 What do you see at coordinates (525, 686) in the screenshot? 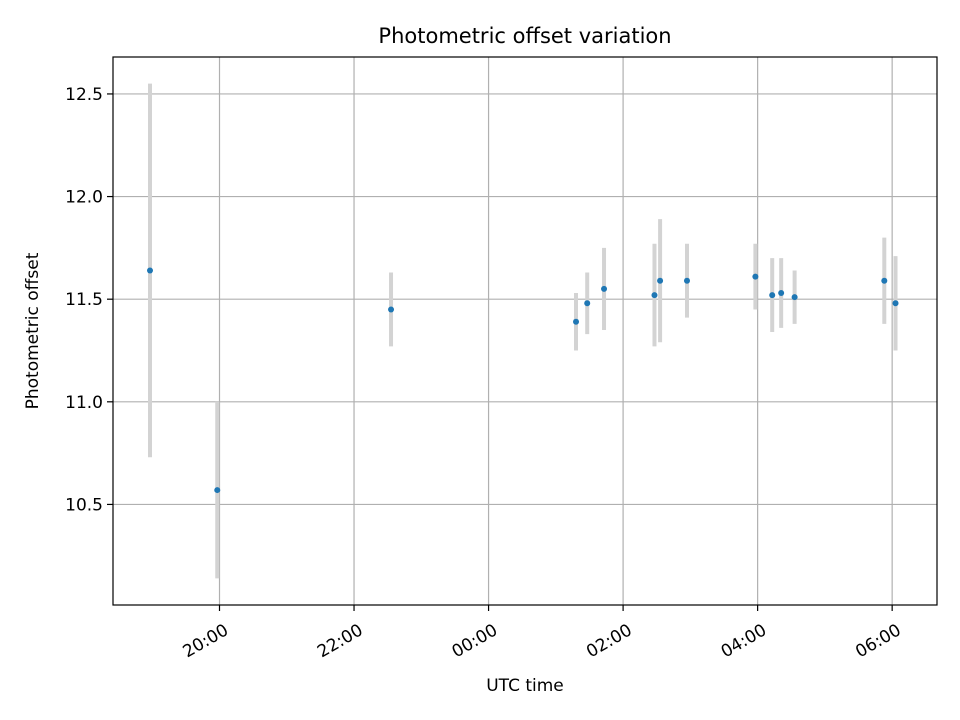
I see `x-axis-label: UTC time` at bounding box center [525, 686].